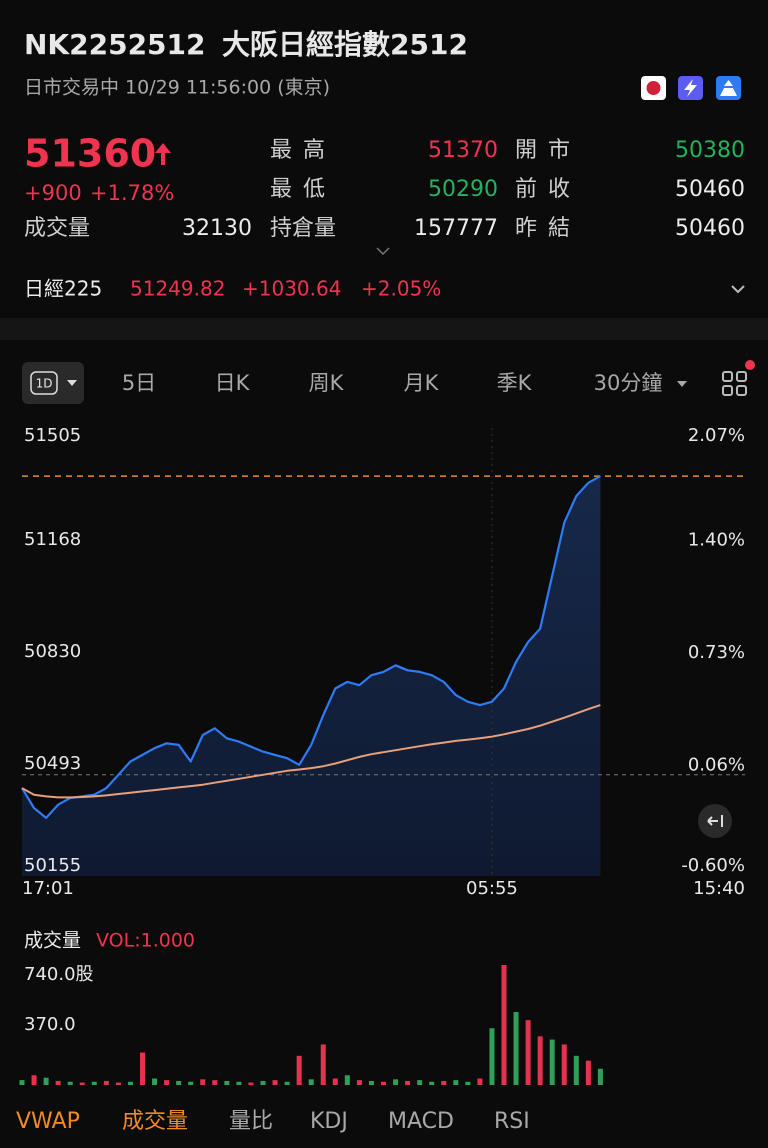  Describe the element at coordinates (155, 1121) in the screenshot. I see `indicator-tab: 成交量` at that location.